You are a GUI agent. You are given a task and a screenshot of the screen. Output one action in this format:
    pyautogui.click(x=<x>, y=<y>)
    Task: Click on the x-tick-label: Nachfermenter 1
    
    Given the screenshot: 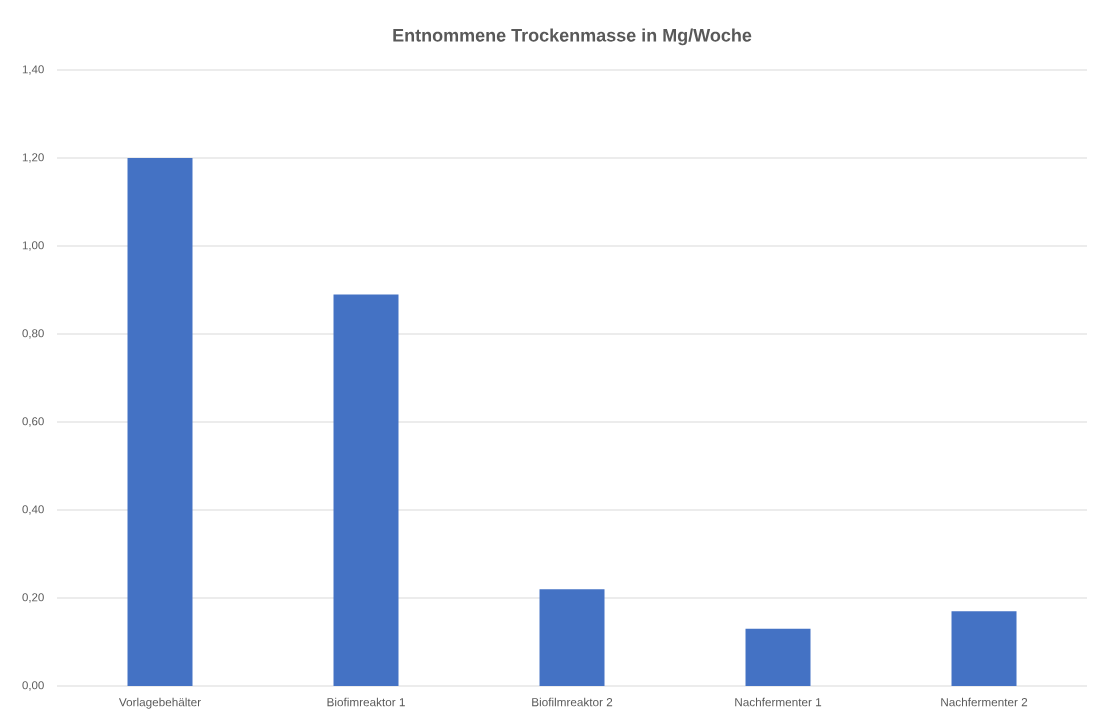 What is the action you would take?
    pyautogui.click(x=778, y=702)
    